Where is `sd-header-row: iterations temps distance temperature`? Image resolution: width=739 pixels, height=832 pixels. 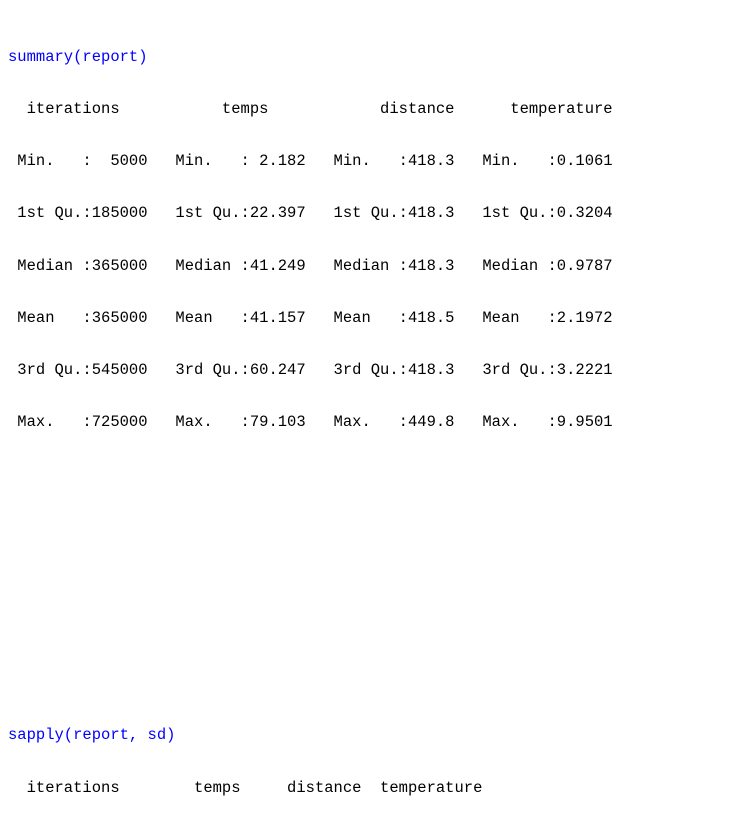
sd-header-row: iterations temps distance temperature is located at coordinates (310, 788).